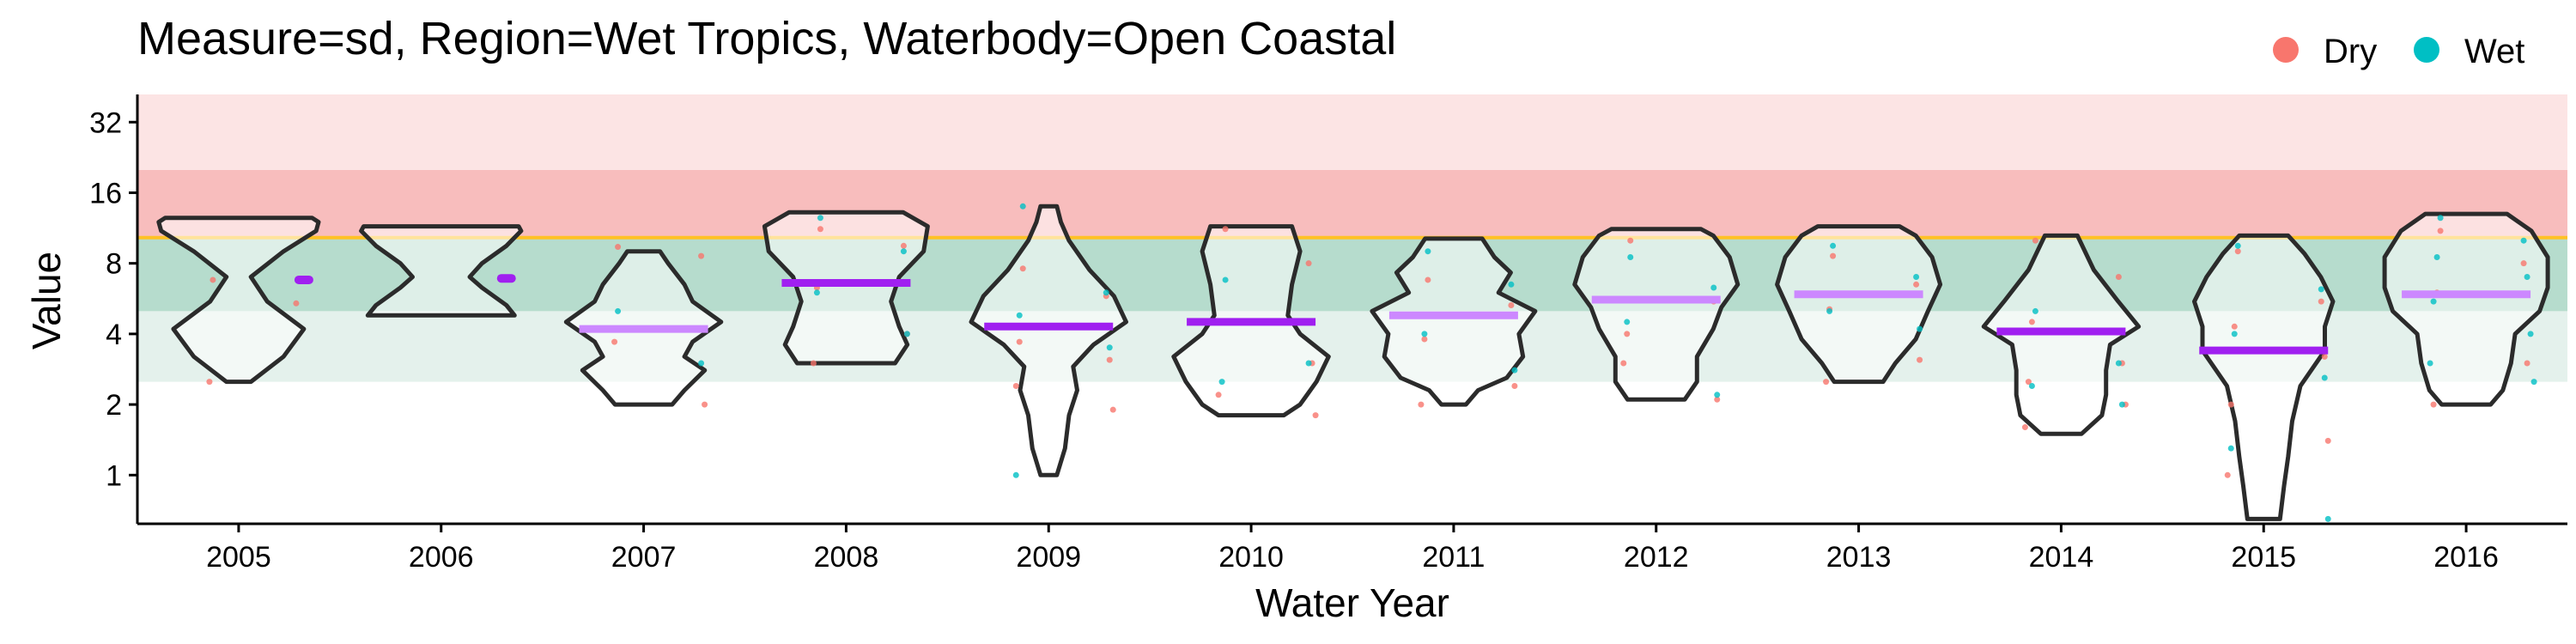 The height and width of the screenshot is (644, 2576). I want to click on median-bars, so click(1412, 314).